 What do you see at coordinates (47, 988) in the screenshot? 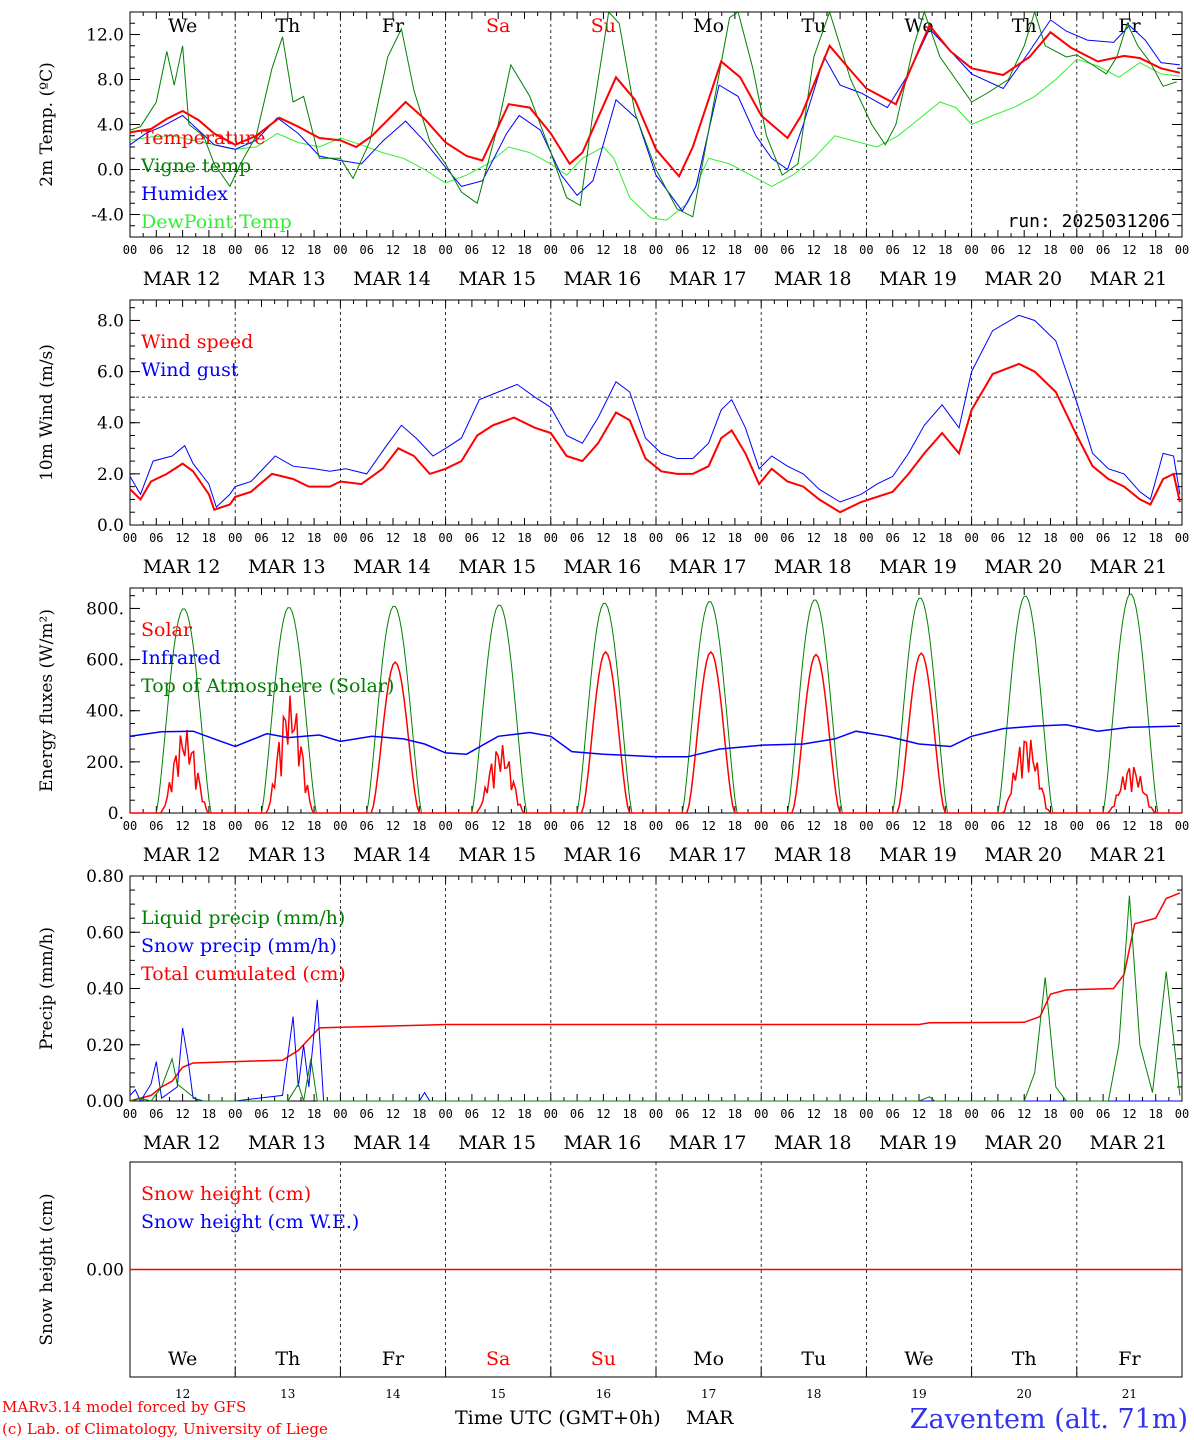
I see `y-axis-label: Precip (mm/h)` at bounding box center [47, 988].